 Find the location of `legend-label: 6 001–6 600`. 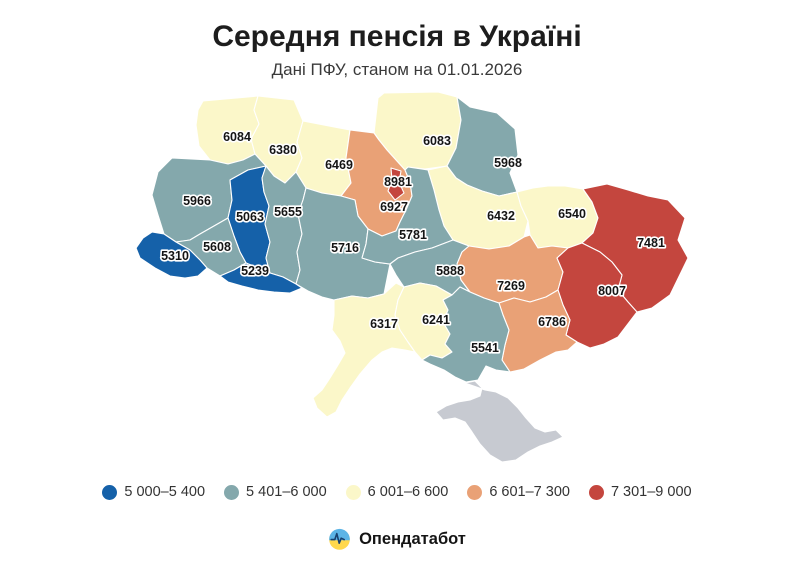

legend-label: 6 001–6 600 is located at coordinates (408, 492).